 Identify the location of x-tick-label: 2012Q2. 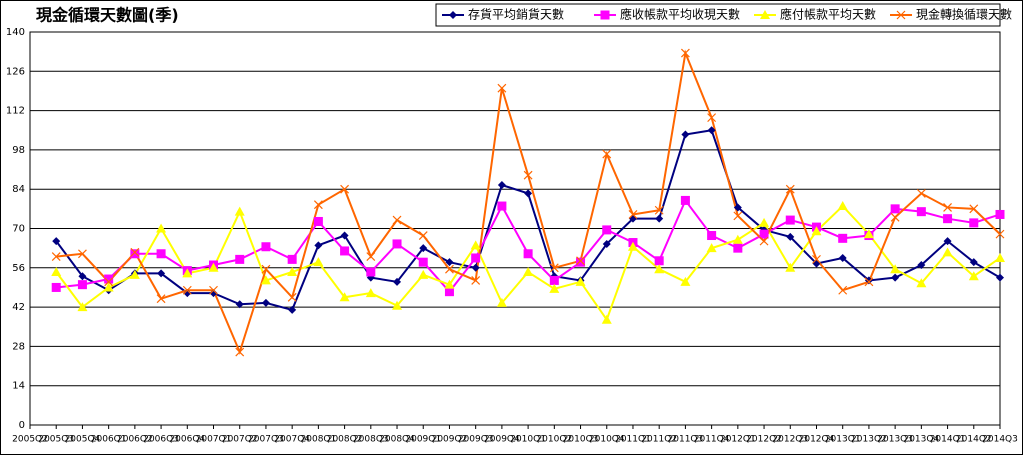
(764, 440).